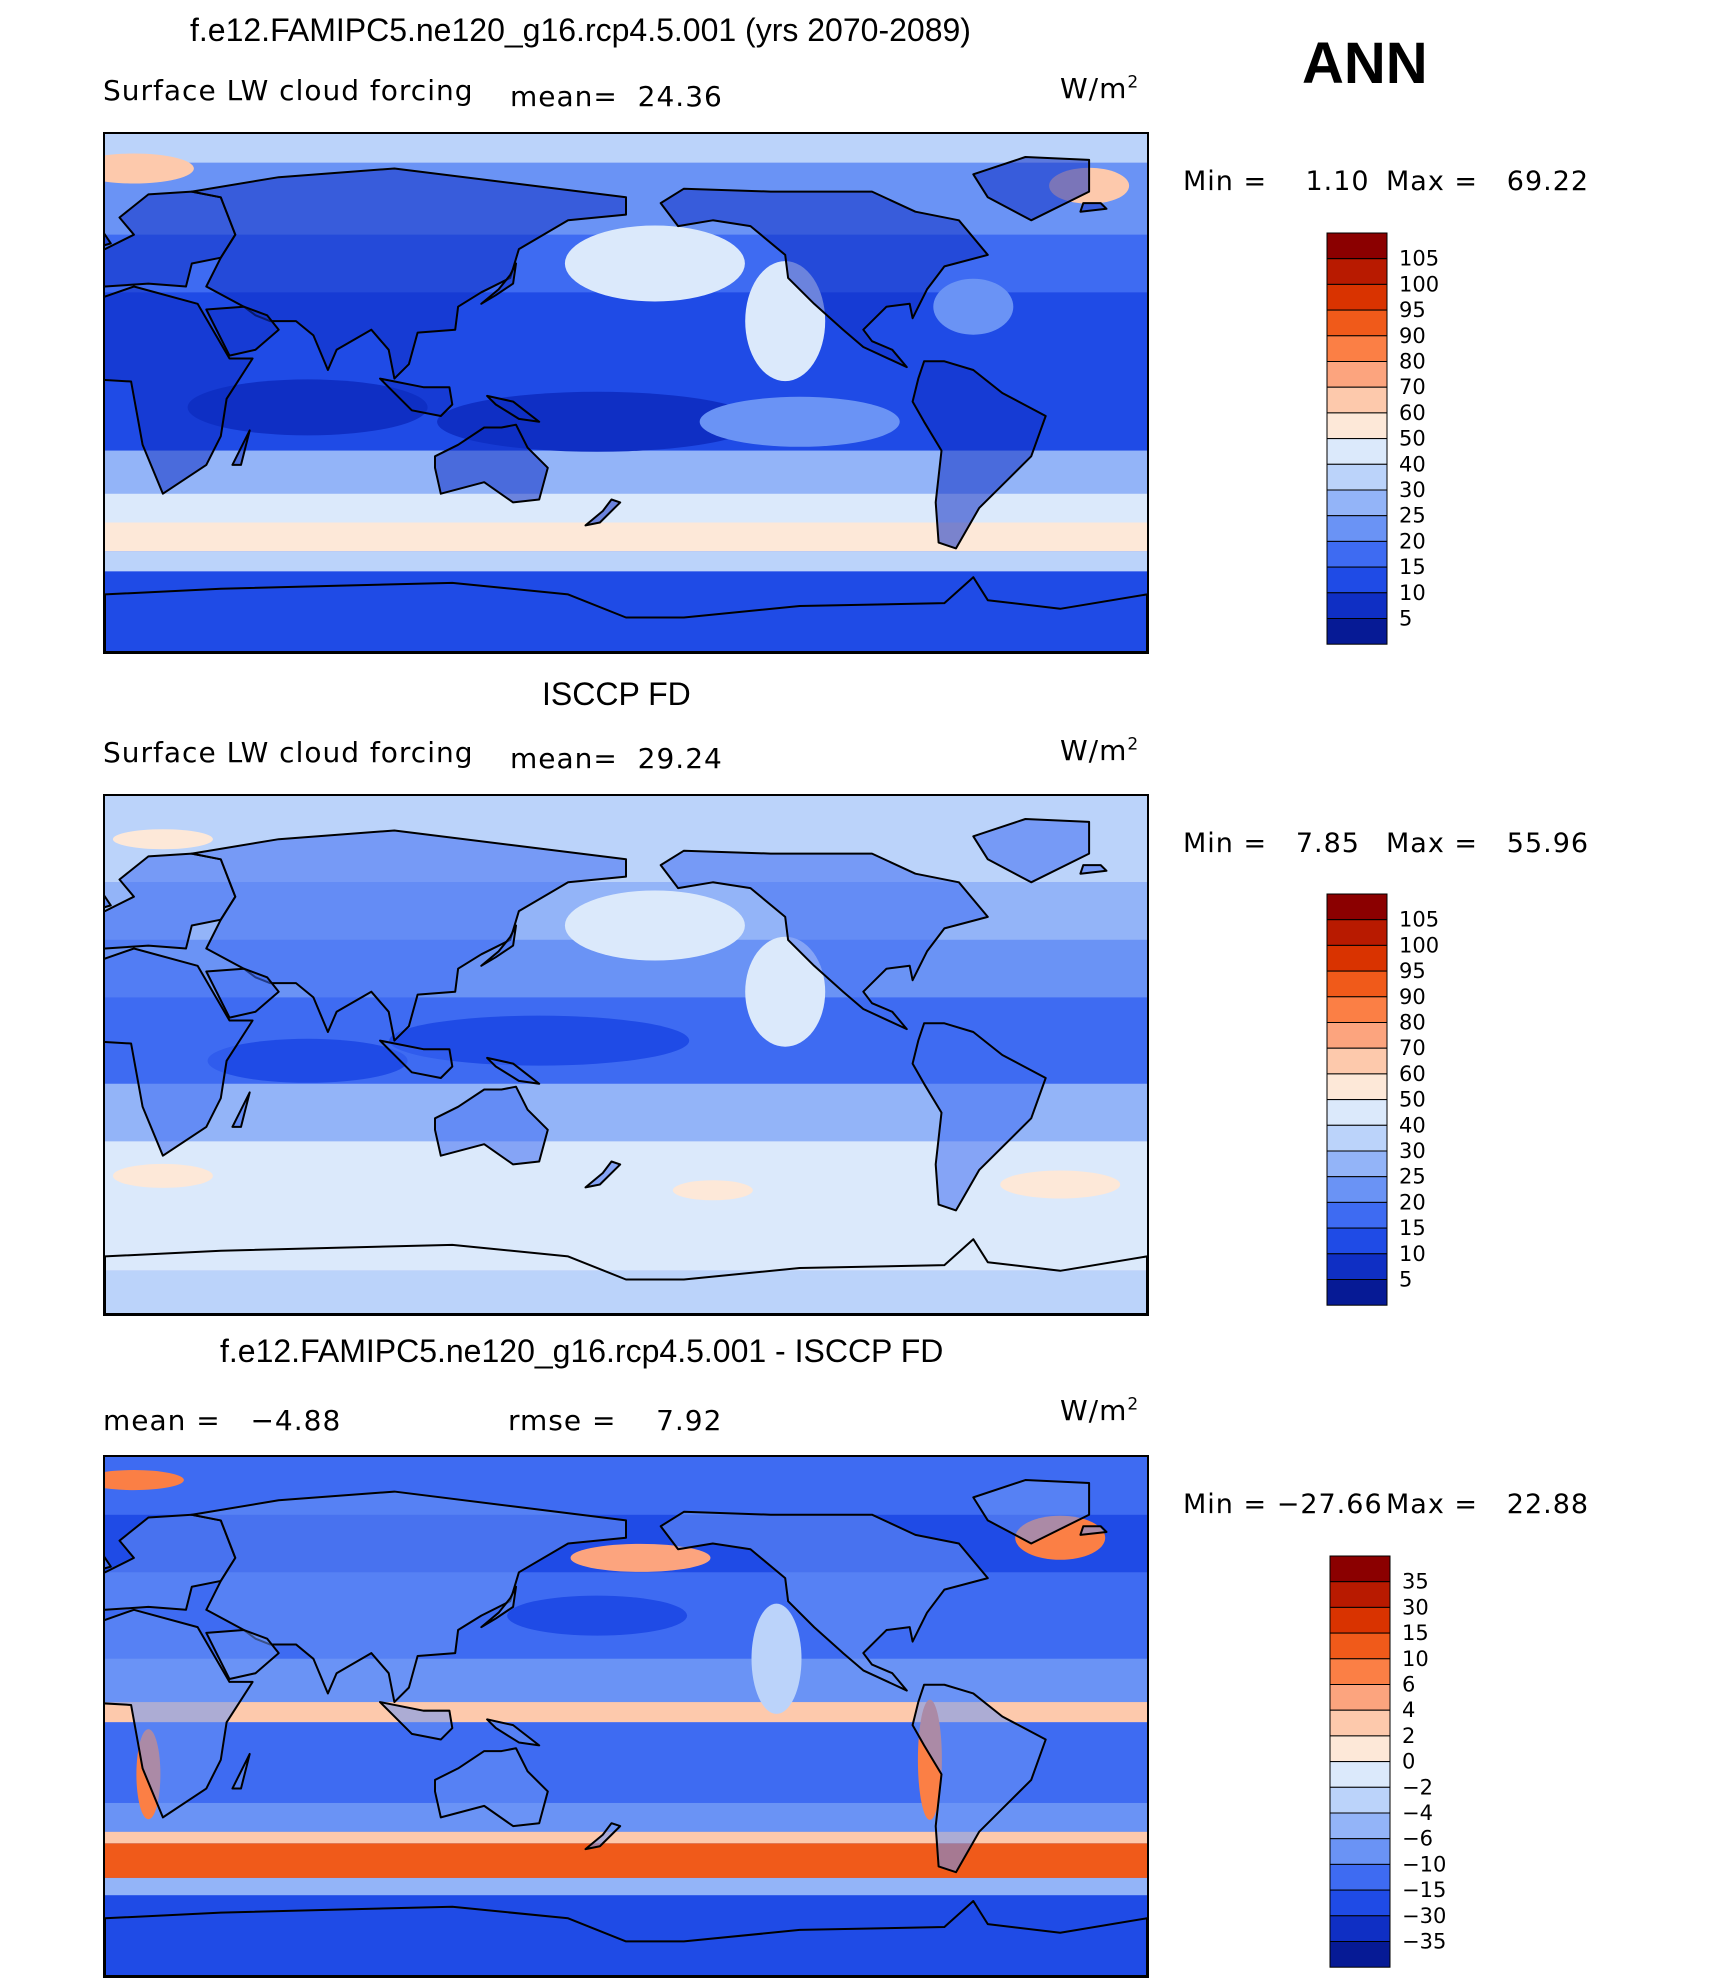 This screenshot has height=1979, width=1710. What do you see at coordinates (1408, 1710) in the screenshot?
I see `colorbar-tick-label: 4` at bounding box center [1408, 1710].